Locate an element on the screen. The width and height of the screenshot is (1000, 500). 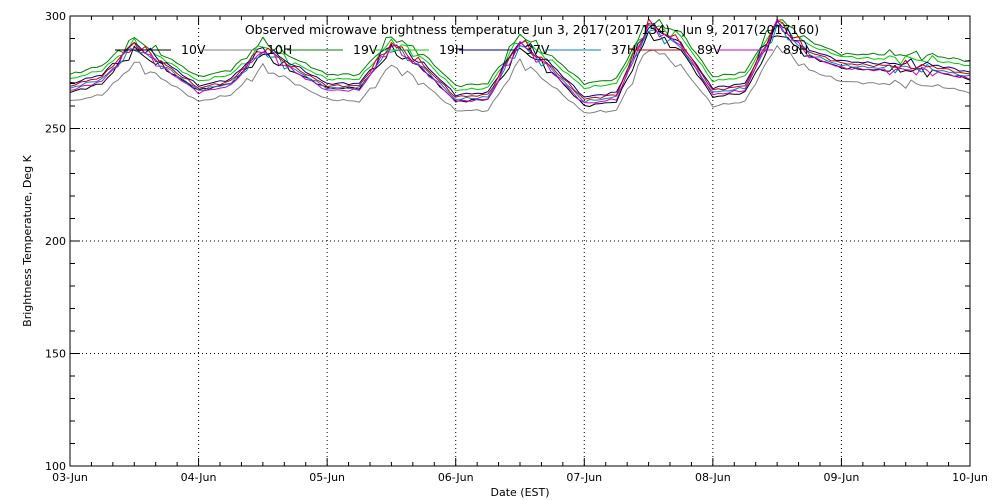
x-tick-label: 10-Jun is located at coordinates (970, 477).